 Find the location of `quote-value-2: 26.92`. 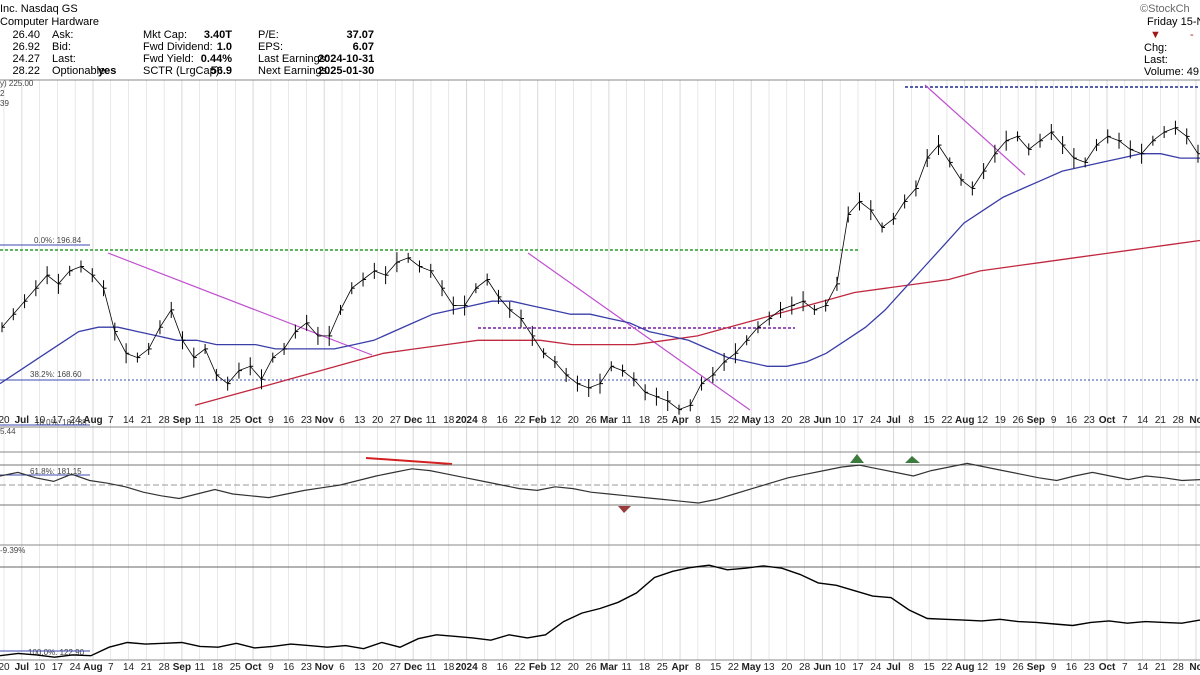

quote-value-2: 26.92 is located at coordinates (26, 47).